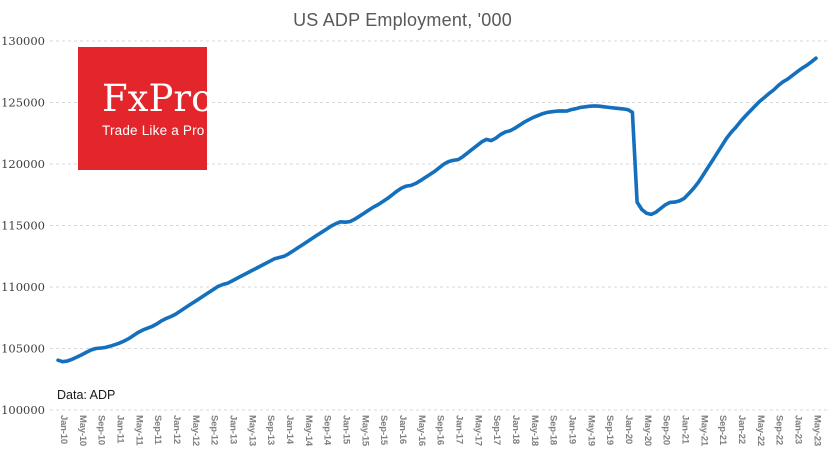 This screenshot has width=835, height=470. What do you see at coordinates (779, 430) in the screenshot?
I see `x-axis-tick-label: Sep-22` at bounding box center [779, 430].